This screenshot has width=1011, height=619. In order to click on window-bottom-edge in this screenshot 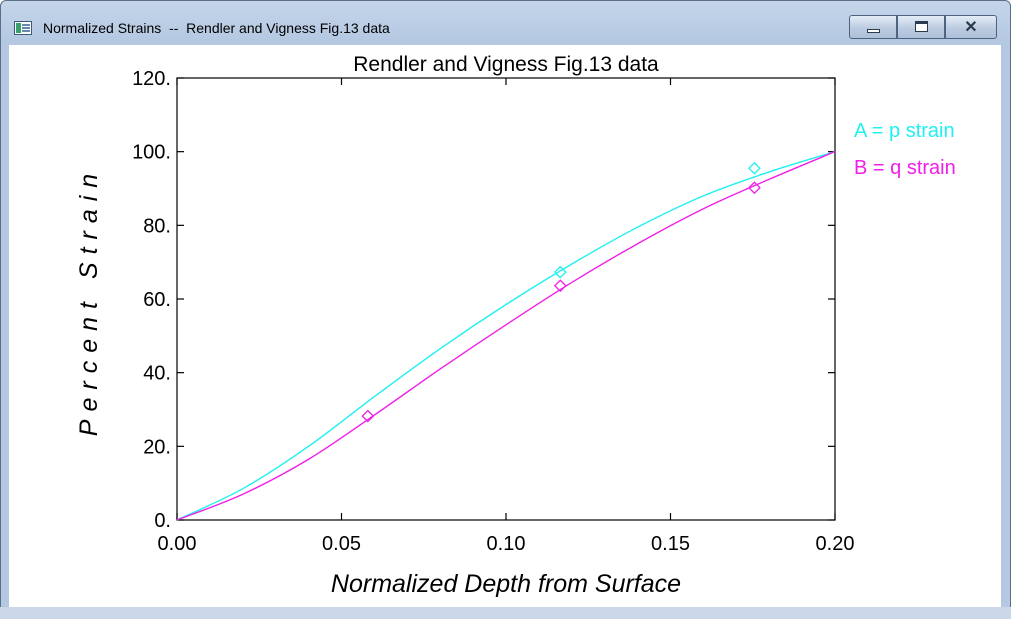, I will do `click(505, 613)`.